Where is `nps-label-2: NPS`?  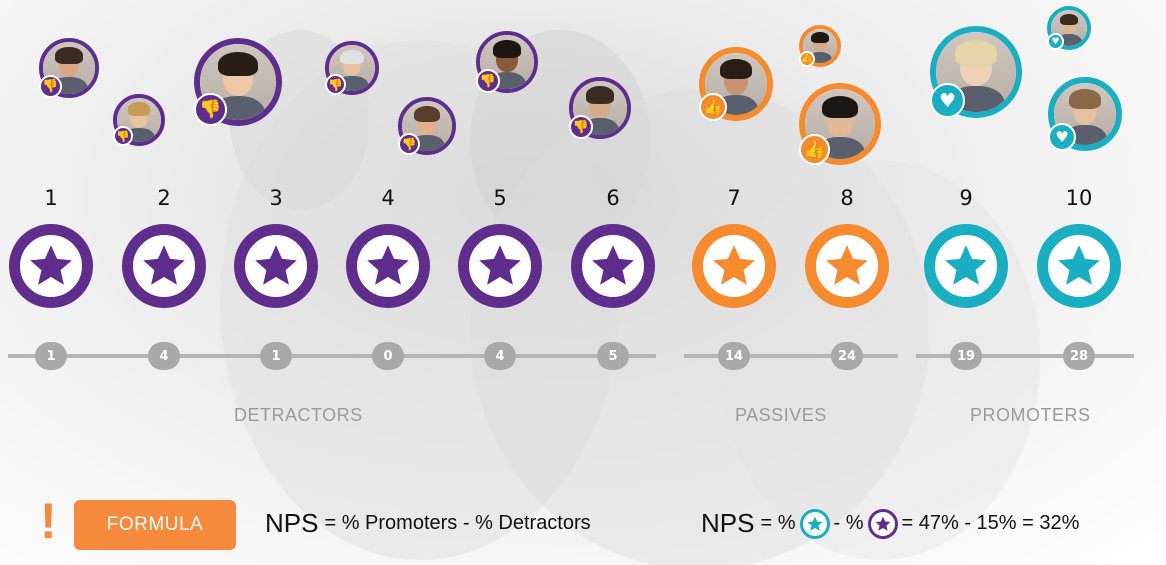 nps-label-2: NPS is located at coordinates (728, 523).